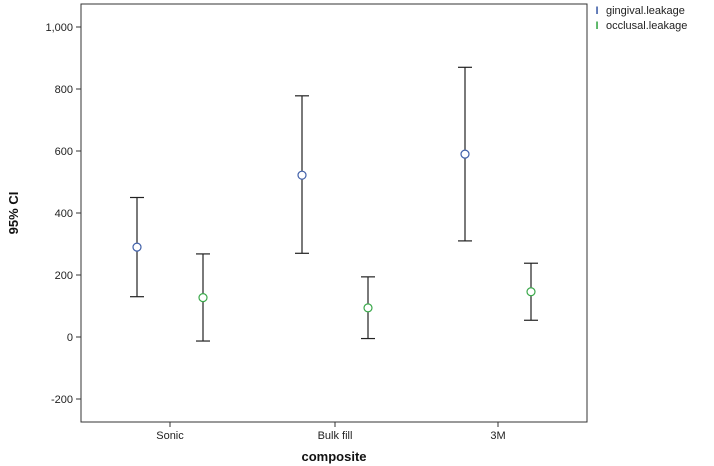  I want to click on x-tick-label: 3M, so click(497, 436).